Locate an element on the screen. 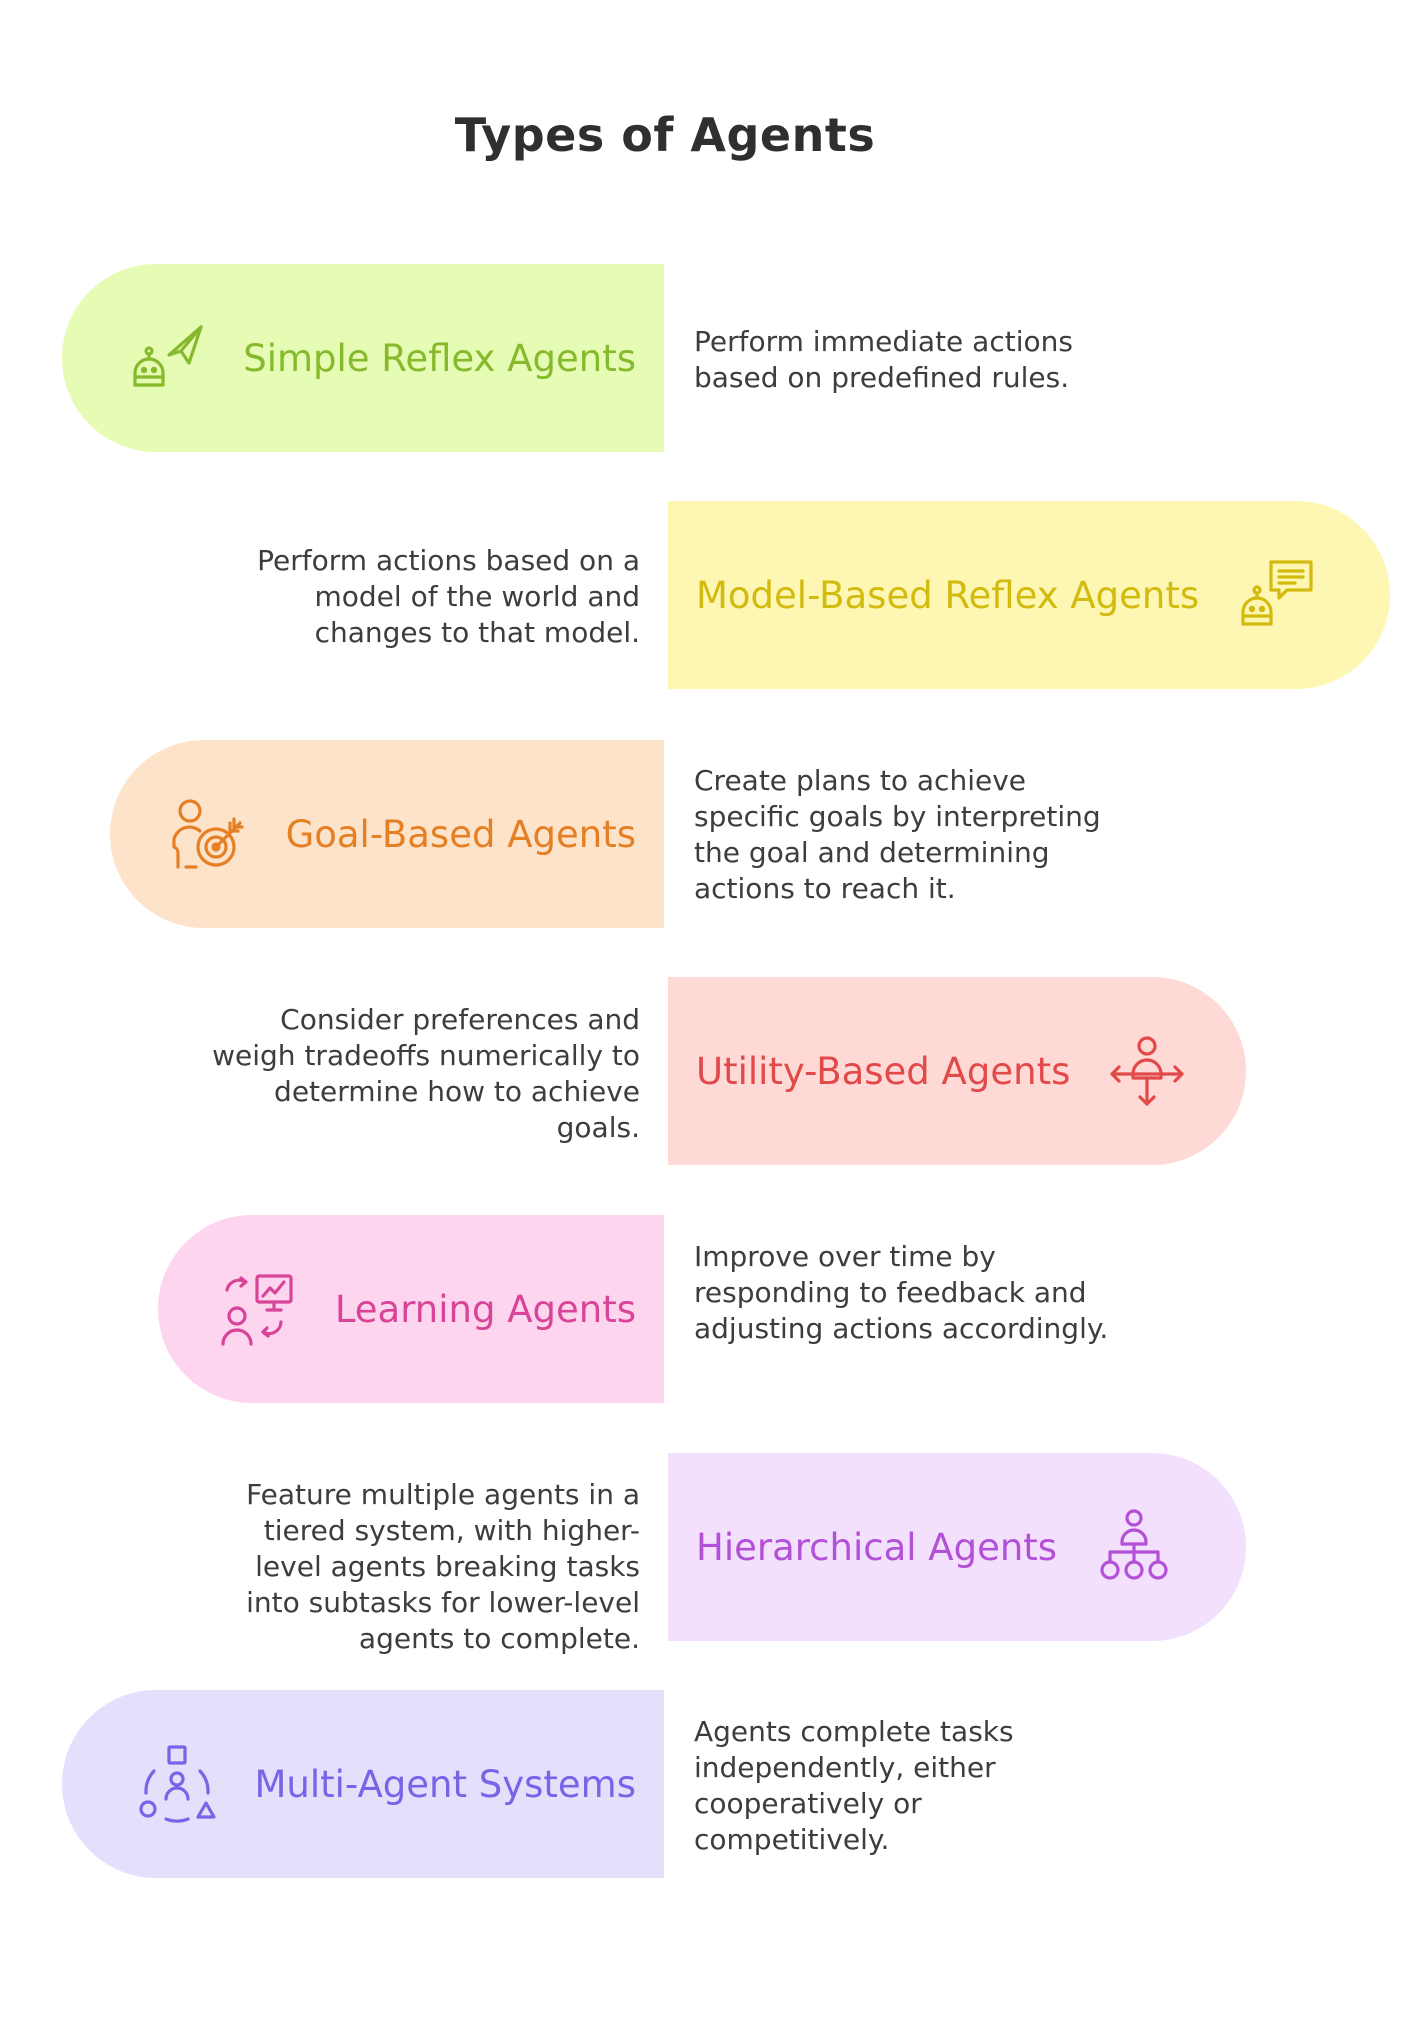 Image resolution: width=1406 pixels, height=2040 pixels. item-label: Utility-Based Agents is located at coordinates (883, 1071).